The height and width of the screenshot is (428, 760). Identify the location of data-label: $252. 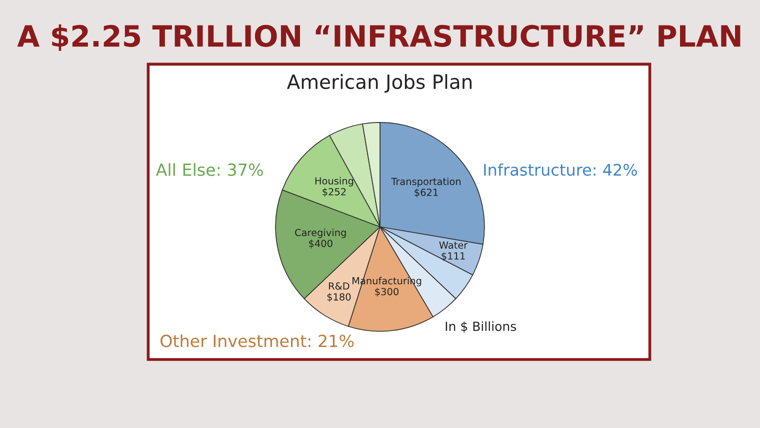
(334, 192).